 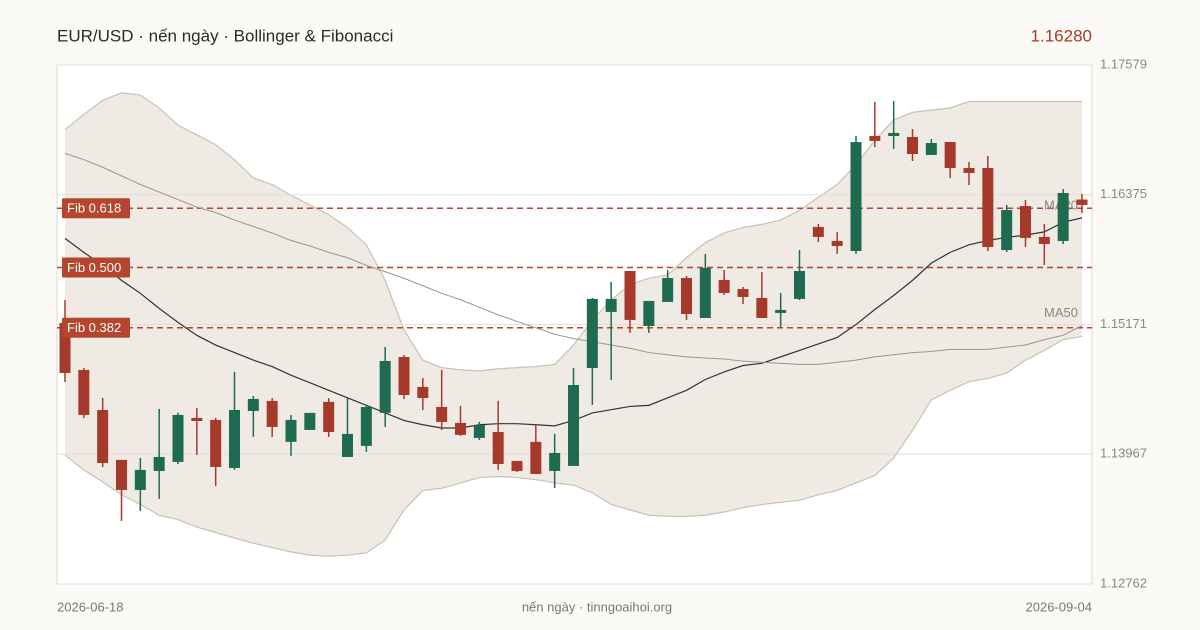 I want to click on fib-label: Fib 0.382, so click(x=94, y=327).